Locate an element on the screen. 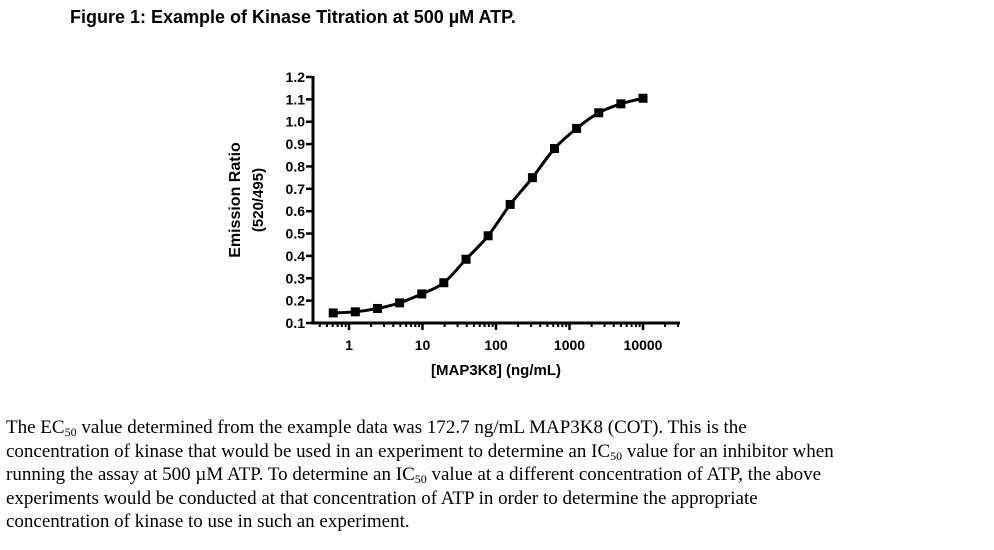 The height and width of the screenshot is (550, 994). marks is located at coordinates (488, 205).